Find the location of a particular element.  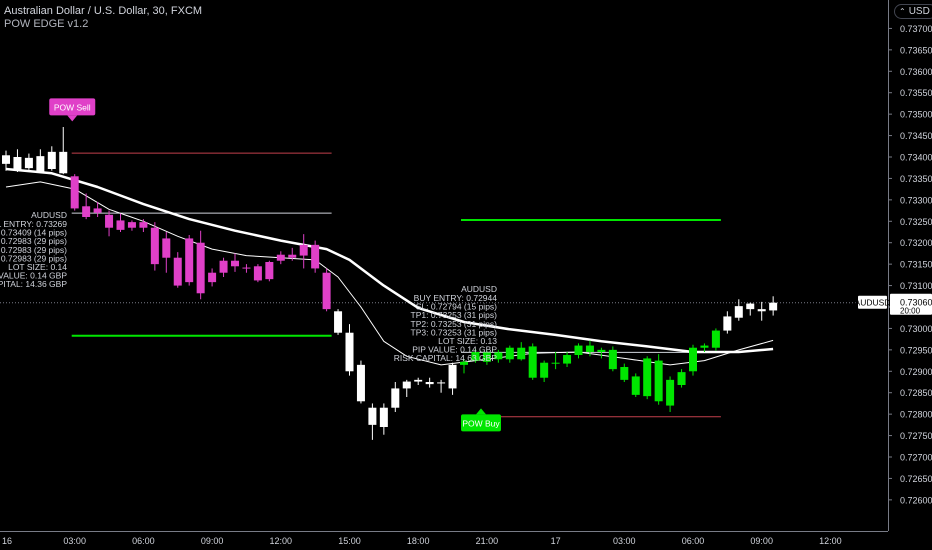

sell-signal-label: POW Sell is located at coordinates (72, 110).